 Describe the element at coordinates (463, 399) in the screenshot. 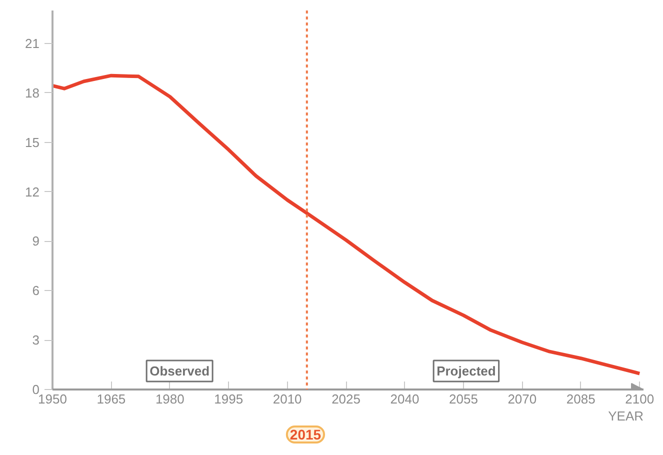

I see `x-tick-label: 2055` at that location.